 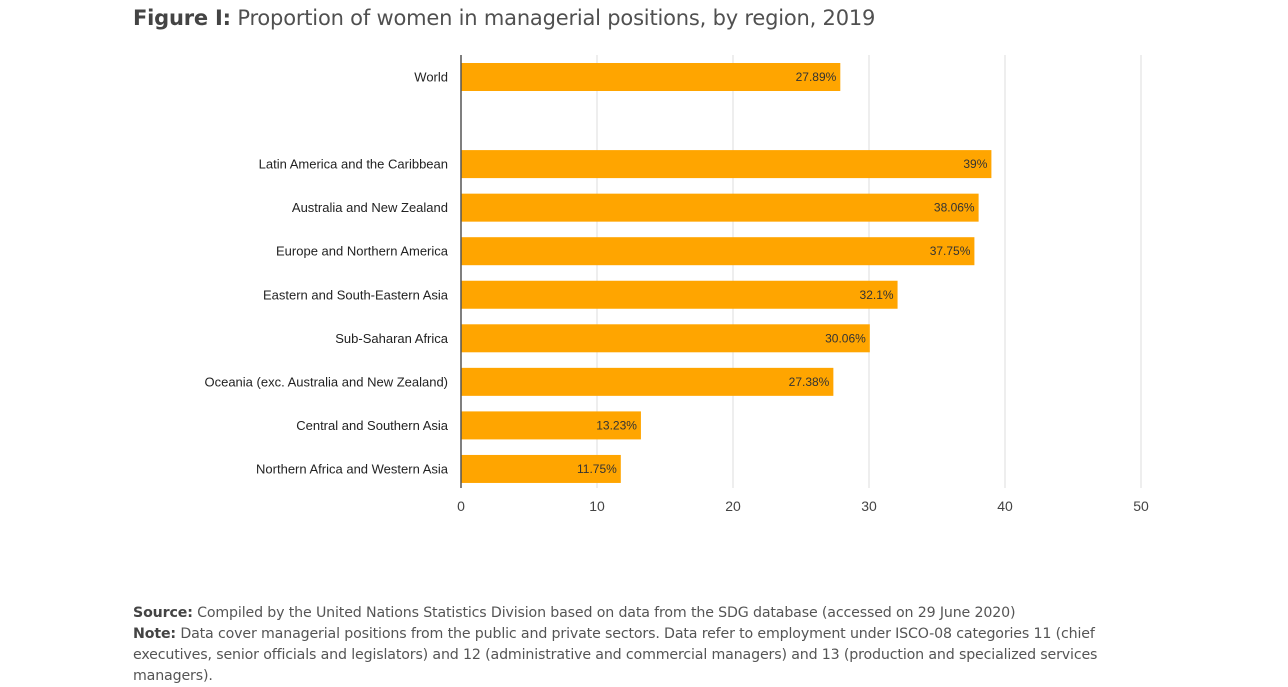 I want to click on data-label: 11.75%, so click(x=597, y=469).